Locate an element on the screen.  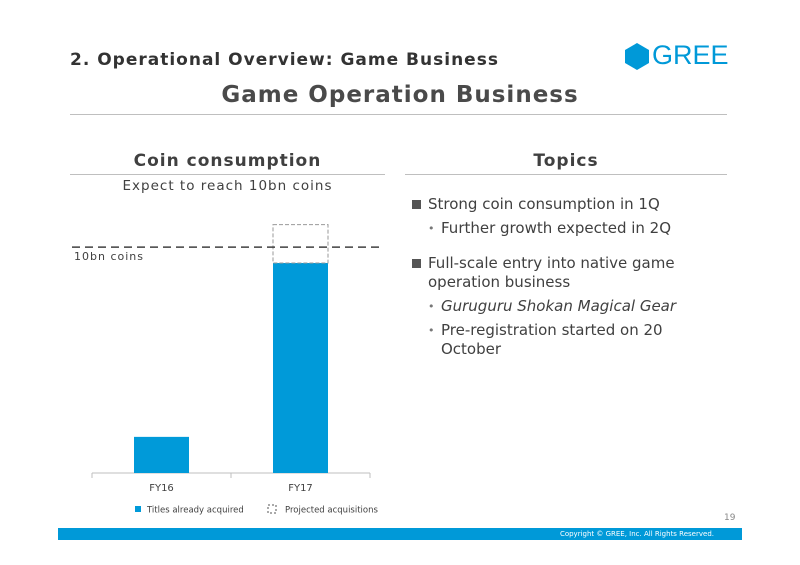
topic-subitem: Guruguru Shokan Magical Gear is located at coordinates (570, 306).